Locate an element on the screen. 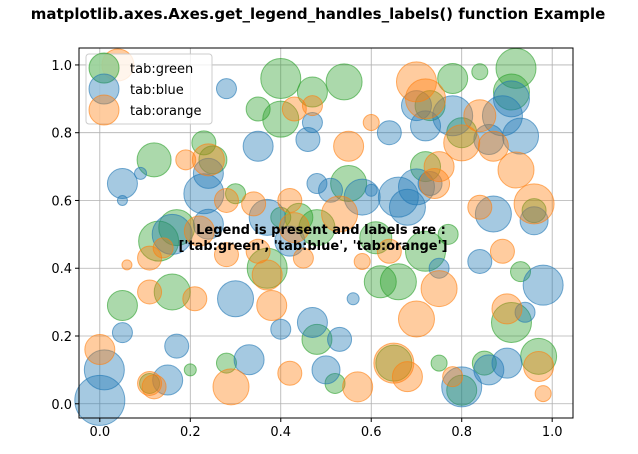 The width and height of the screenshot is (638, 454). y-tick-label: 0.0 is located at coordinates (61, 405).